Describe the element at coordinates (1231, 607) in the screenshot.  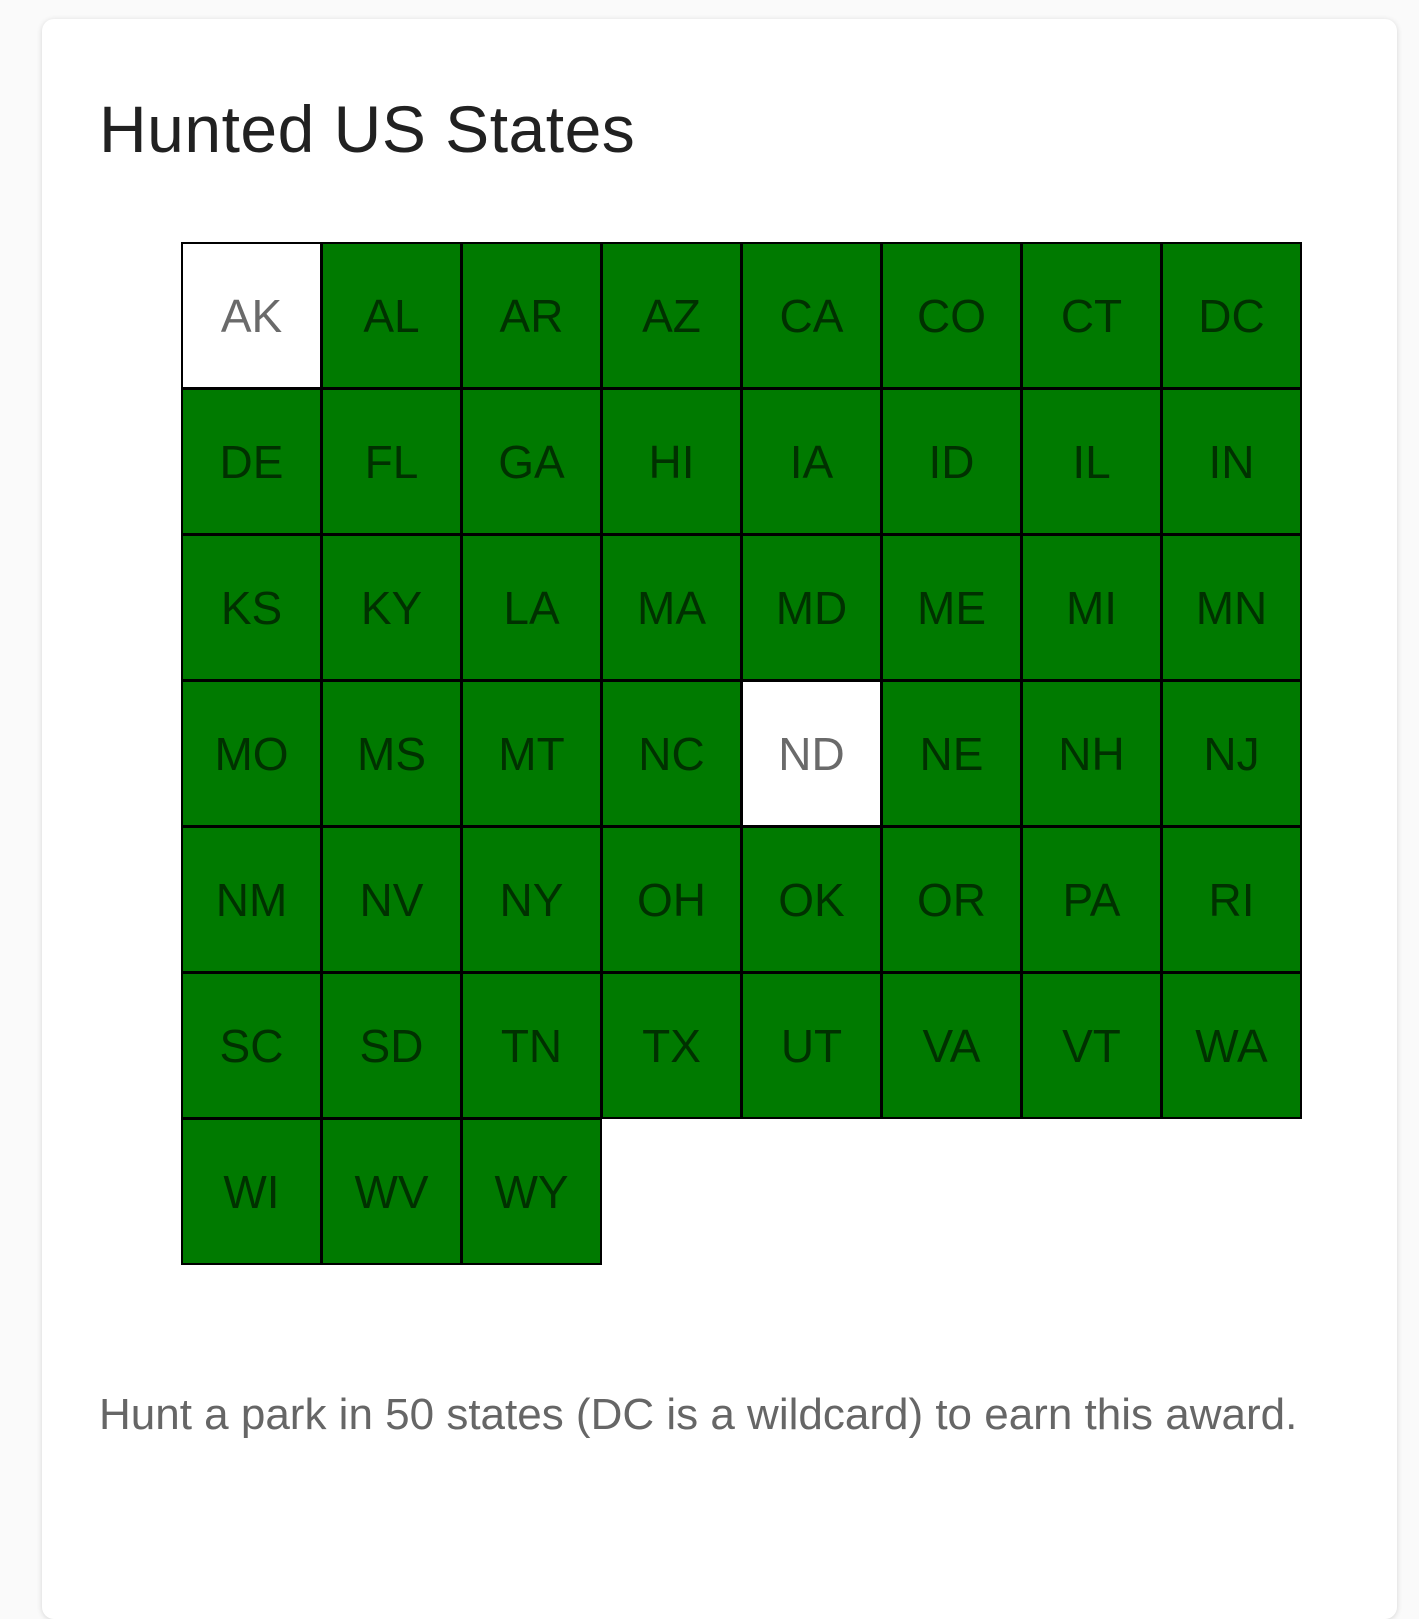
I see `state-cell-mn: MN` at that location.